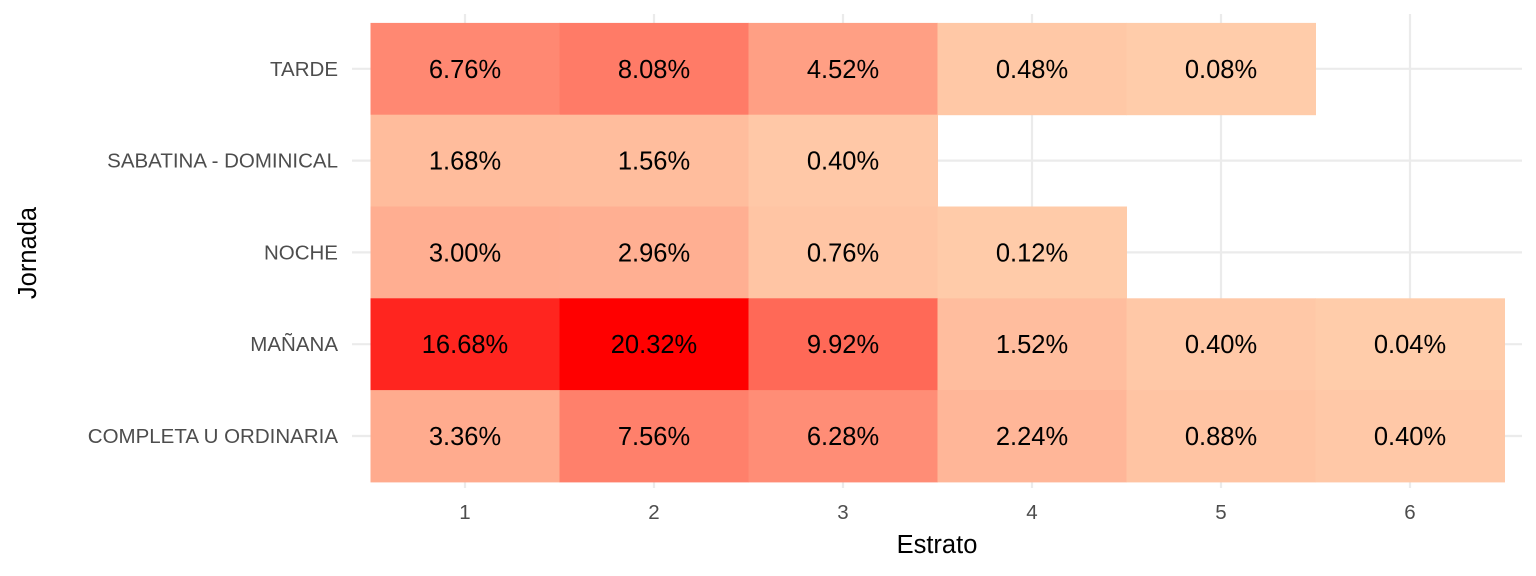 Image resolution: width=1536 pixels, height=576 pixels. I want to click on cell-label: 0.76%, so click(843, 253).